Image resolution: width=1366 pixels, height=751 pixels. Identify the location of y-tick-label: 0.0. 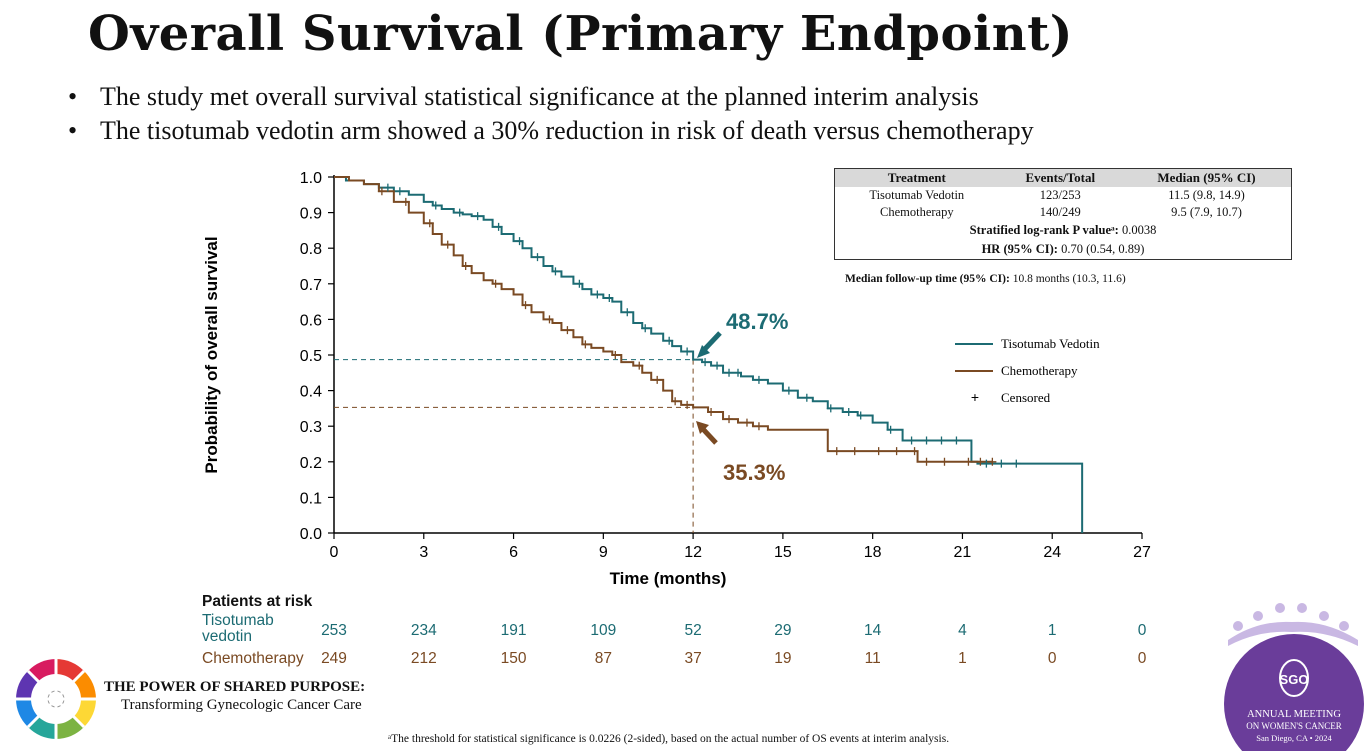
(311, 534).